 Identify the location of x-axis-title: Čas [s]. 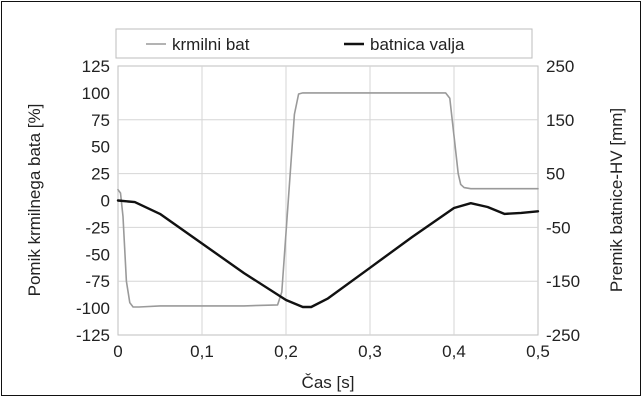
(328, 382).